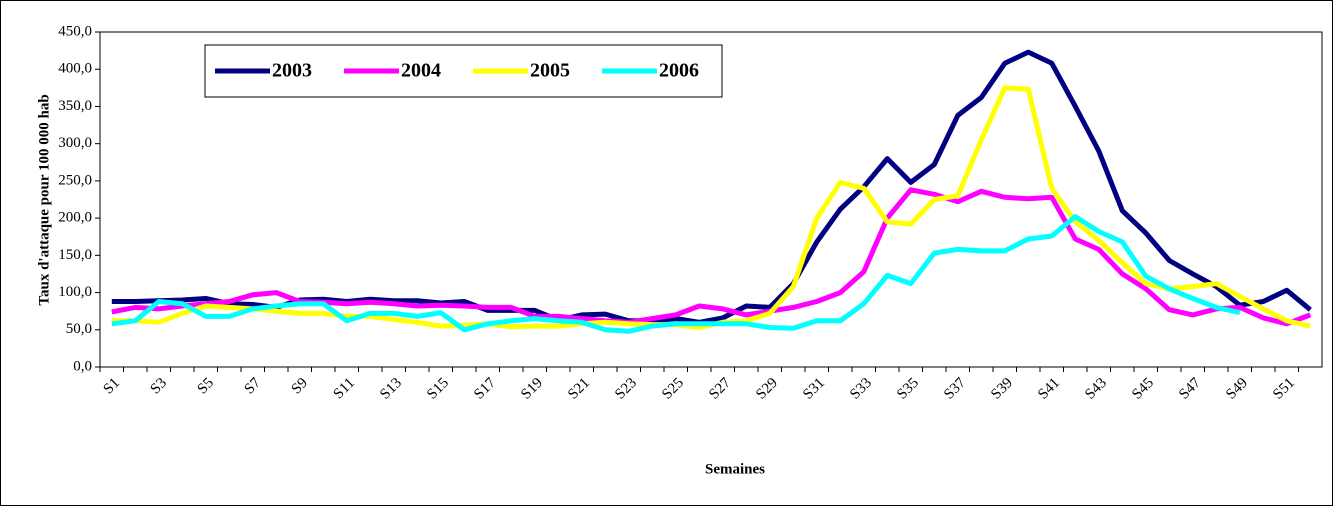 This screenshot has width=1333, height=506. What do you see at coordinates (75, 255) in the screenshot?
I see `y-tick-label: 150,0` at bounding box center [75, 255].